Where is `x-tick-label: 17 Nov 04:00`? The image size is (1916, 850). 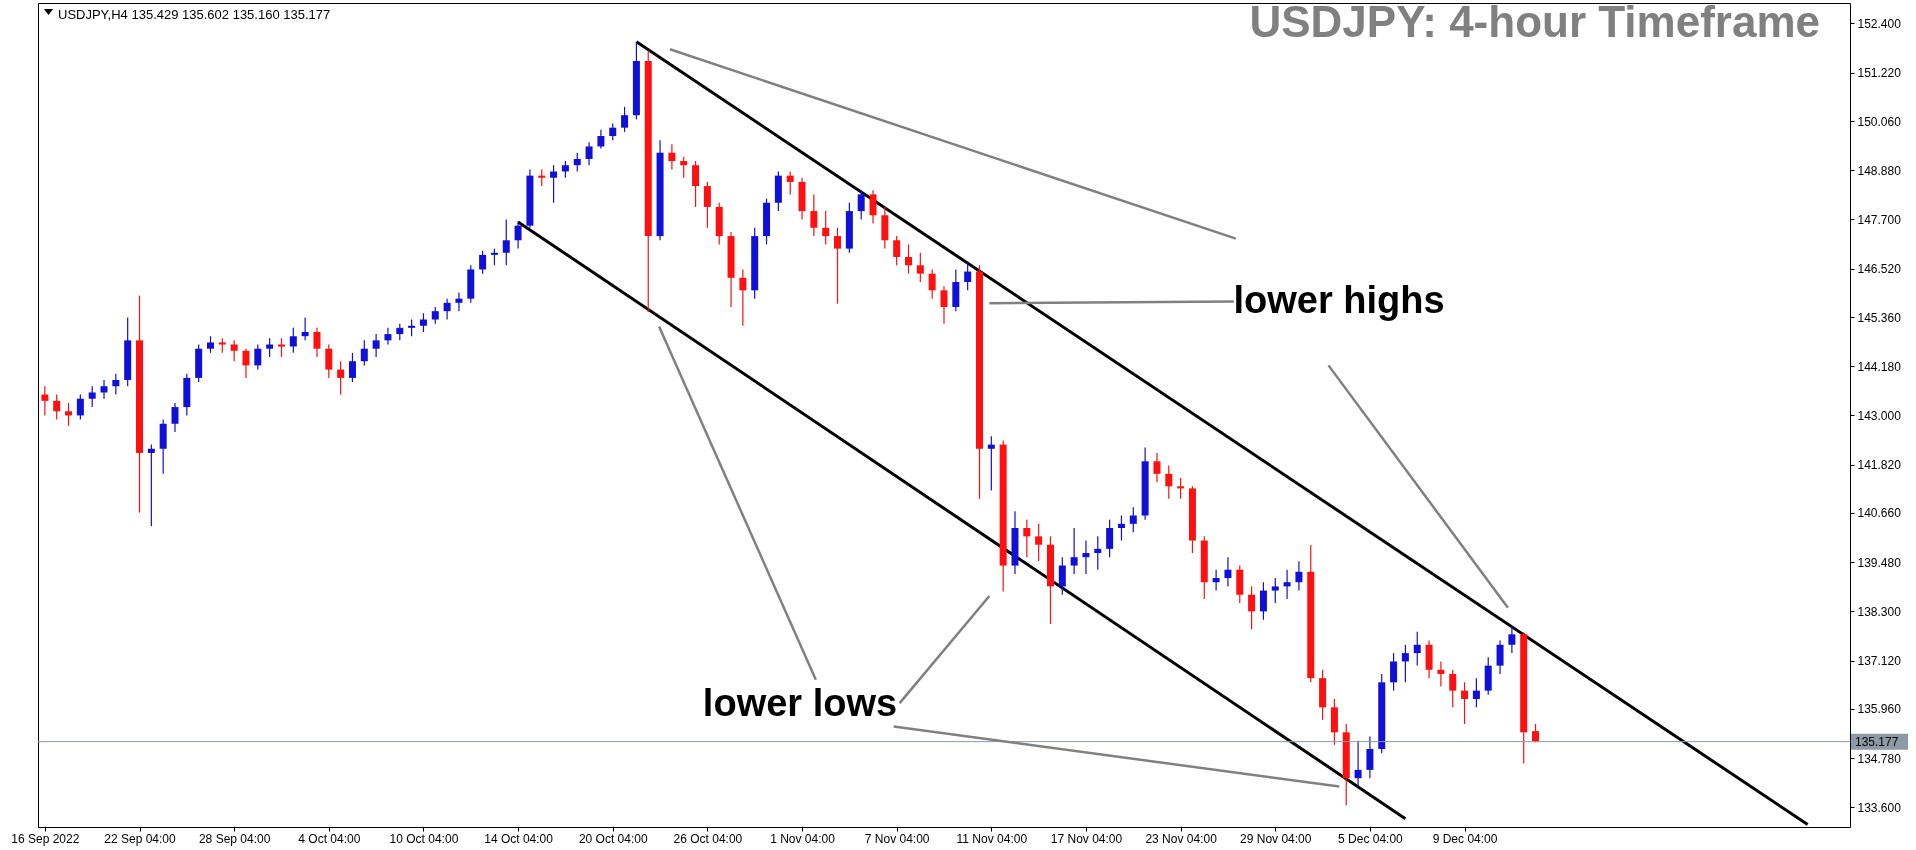 x-tick-label: 17 Nov 04:00 is located at coordinates (1086, 838).